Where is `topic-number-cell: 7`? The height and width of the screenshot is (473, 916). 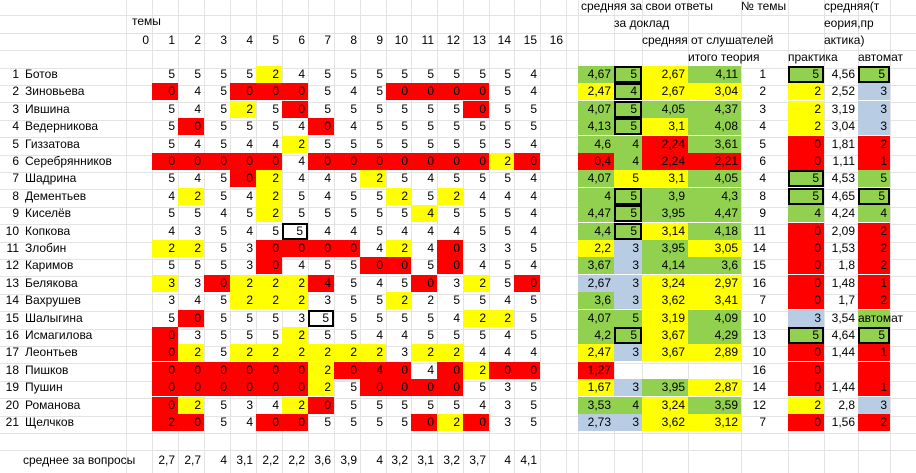
topic-number-cell: 7 is located at coordinates (762, 300).